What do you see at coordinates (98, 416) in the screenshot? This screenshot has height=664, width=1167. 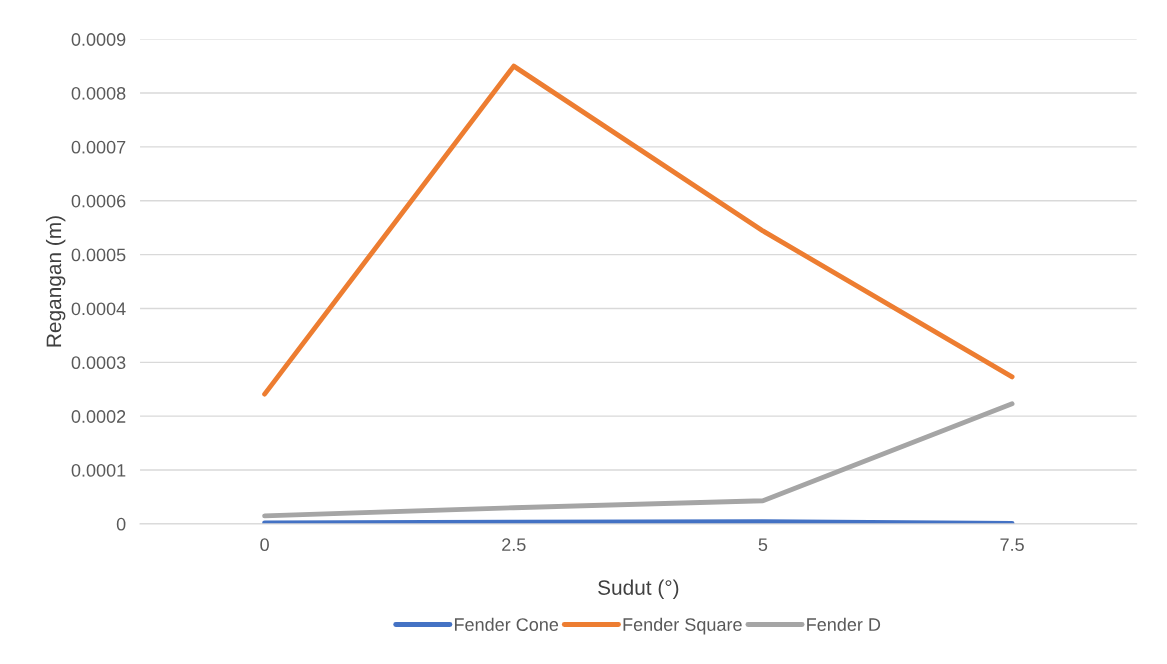 I see `y-tick-label: 0.0002` at bounding box center [98, 416].